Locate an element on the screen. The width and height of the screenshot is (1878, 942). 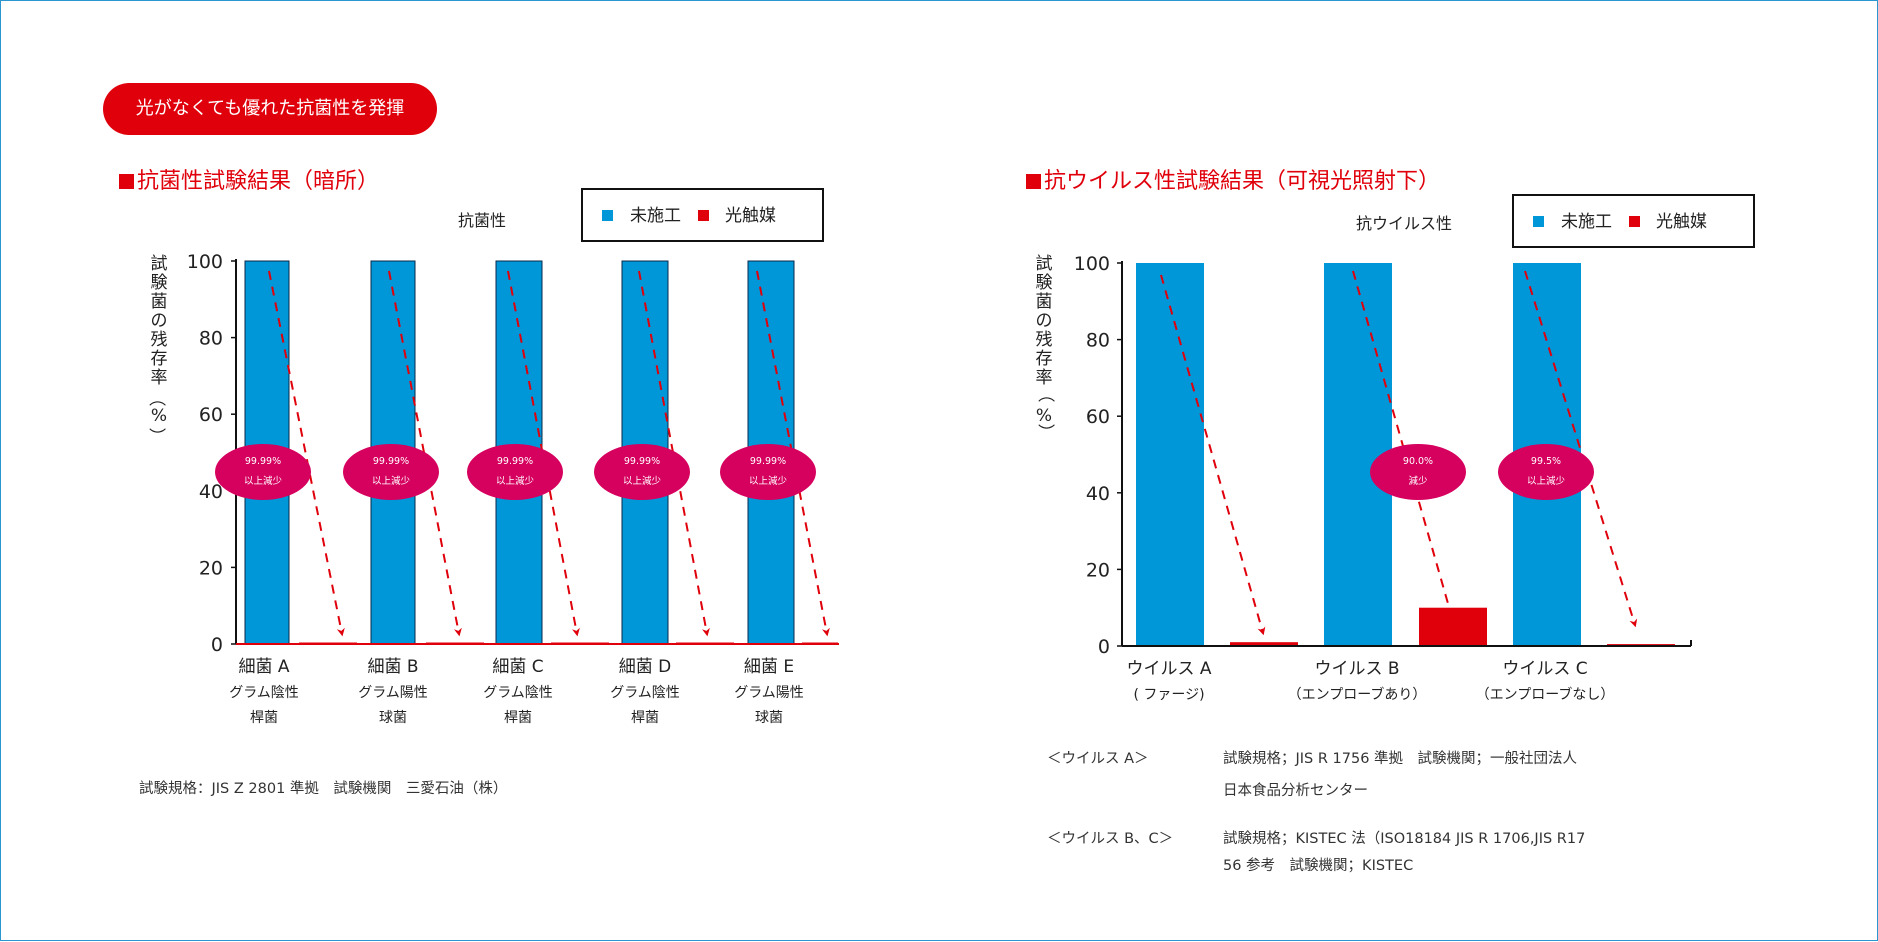
virus-ytick-label: 20 is located at coordinates (1098, 570).